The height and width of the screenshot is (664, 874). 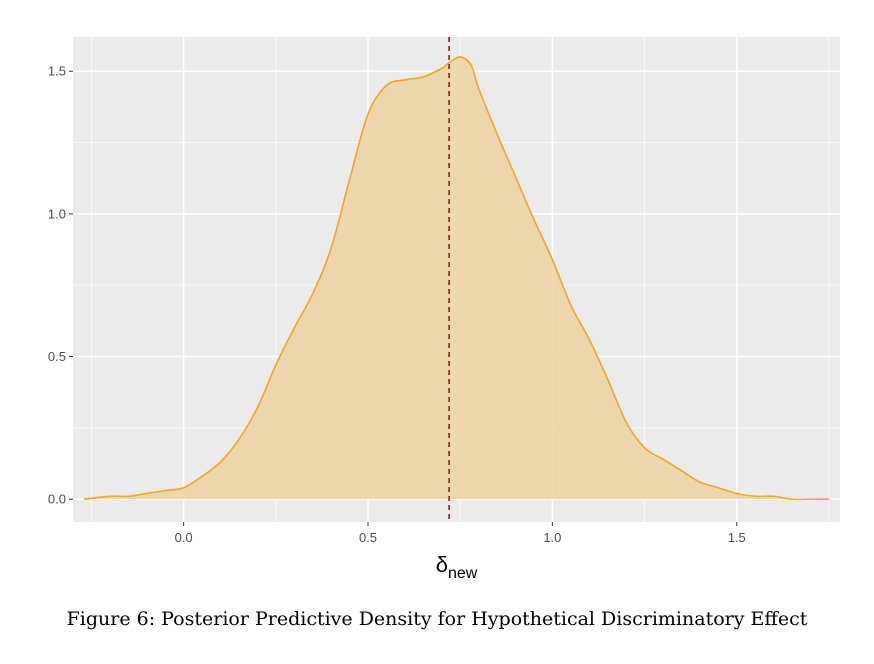 What do you see at coordinates (442, 564) in the screenshot?
I see `x-axis-title-symbol: δ` at bounding box center [442, 564].